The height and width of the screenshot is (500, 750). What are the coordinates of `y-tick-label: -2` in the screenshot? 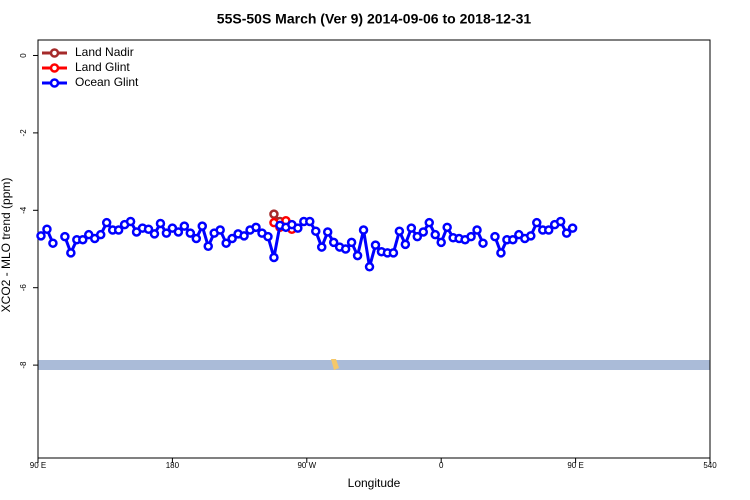 It's located at (23, 133).